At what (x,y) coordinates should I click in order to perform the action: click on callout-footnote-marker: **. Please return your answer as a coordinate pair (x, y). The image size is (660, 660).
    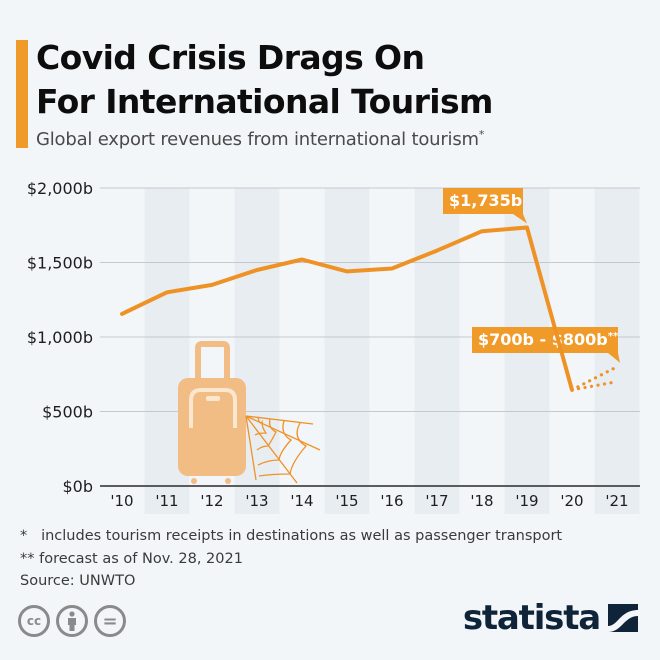
    Looking at the image, I should click on (613, 336).